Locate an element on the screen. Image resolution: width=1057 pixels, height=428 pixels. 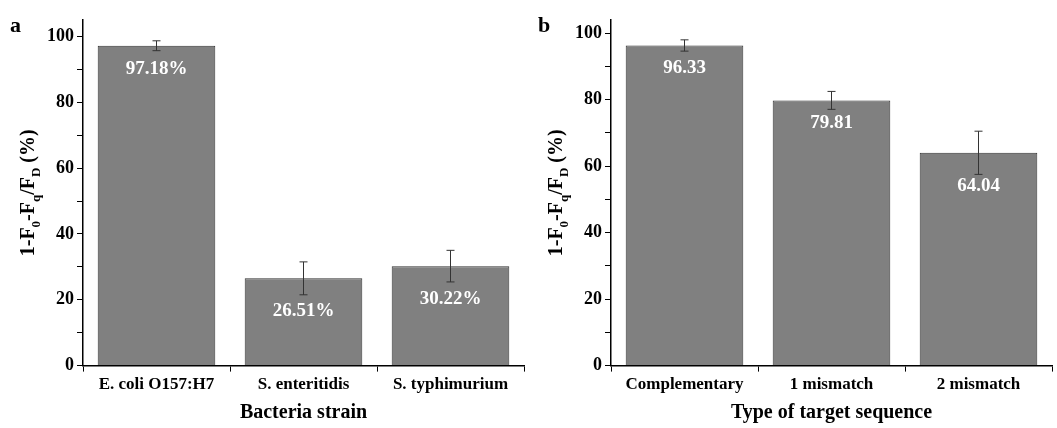
x-axis-title: Type of target sequence is located at coordinates (831, 411).